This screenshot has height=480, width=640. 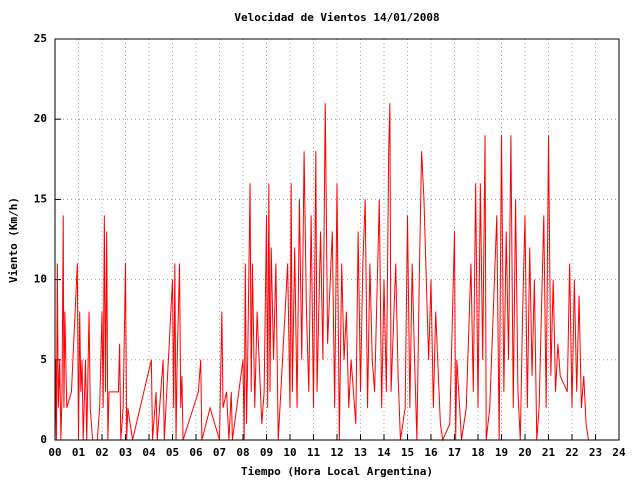 I want to click on x-tick-label: 21, so click(x=549, y=452).